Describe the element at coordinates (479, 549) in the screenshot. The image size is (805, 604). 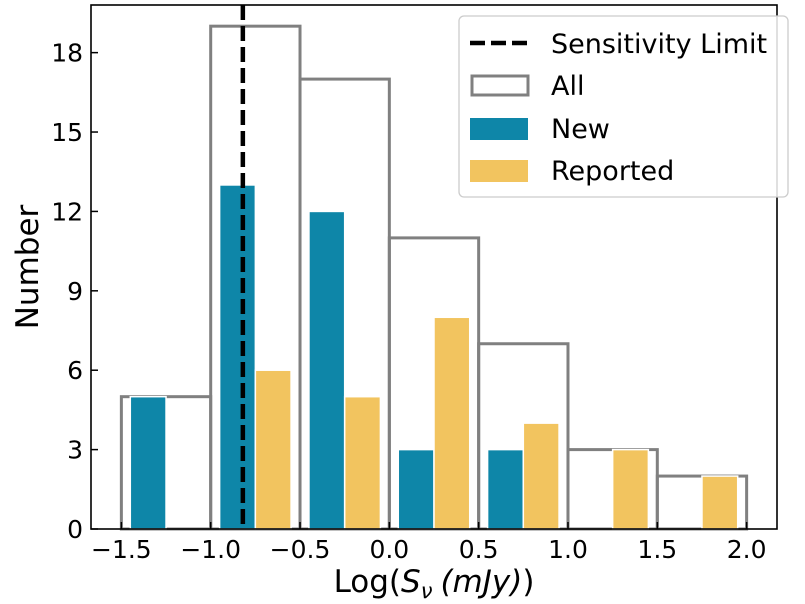
I see `x-tick-label: 0.5` at that location.